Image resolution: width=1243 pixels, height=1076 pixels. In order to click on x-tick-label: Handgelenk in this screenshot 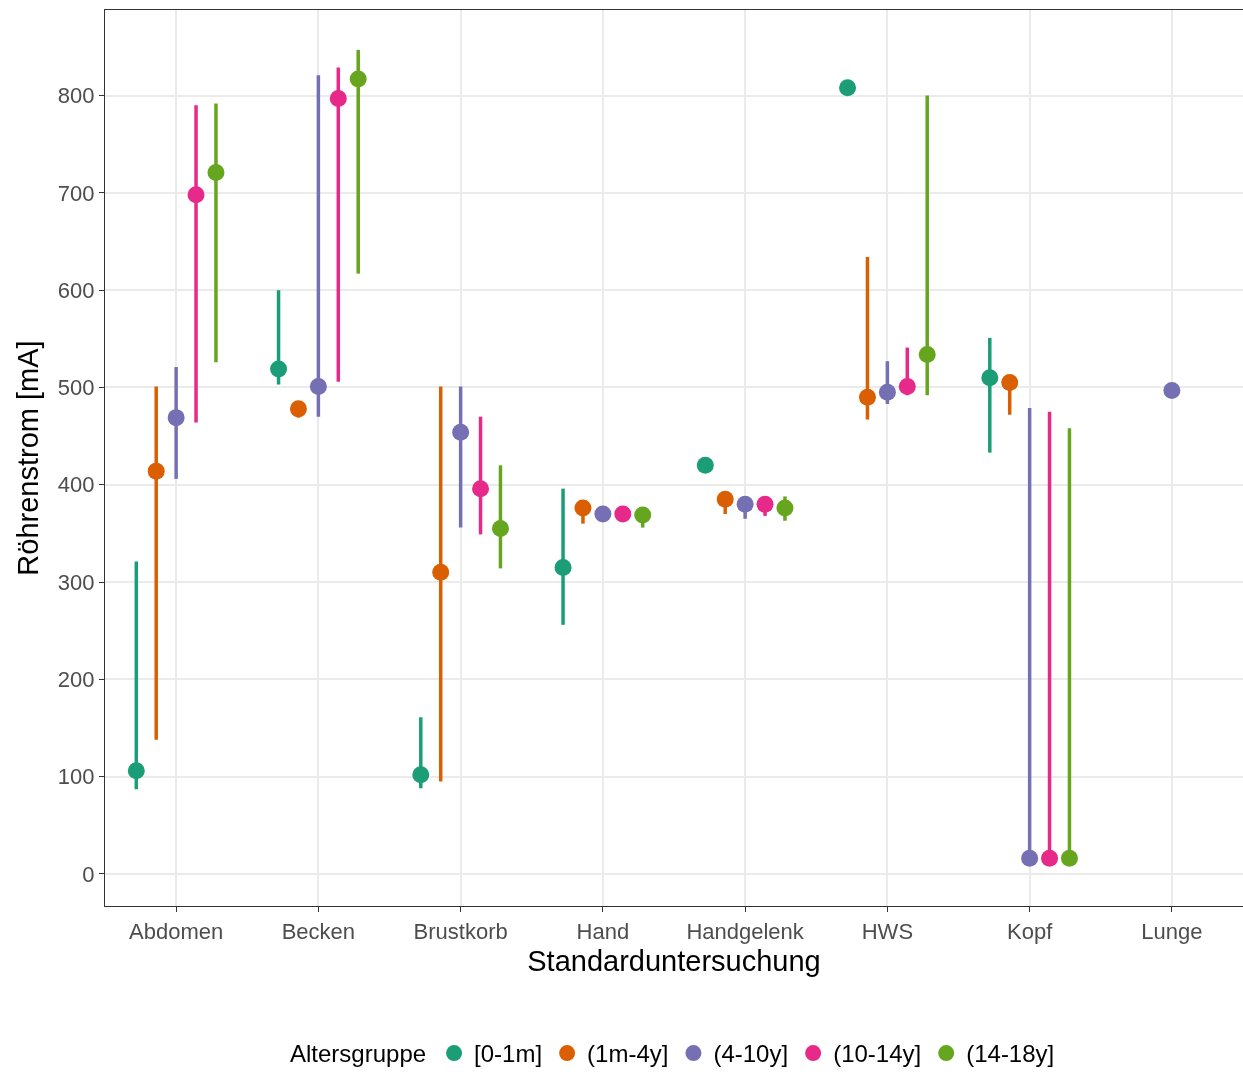, I will do `click(745, 931)`.